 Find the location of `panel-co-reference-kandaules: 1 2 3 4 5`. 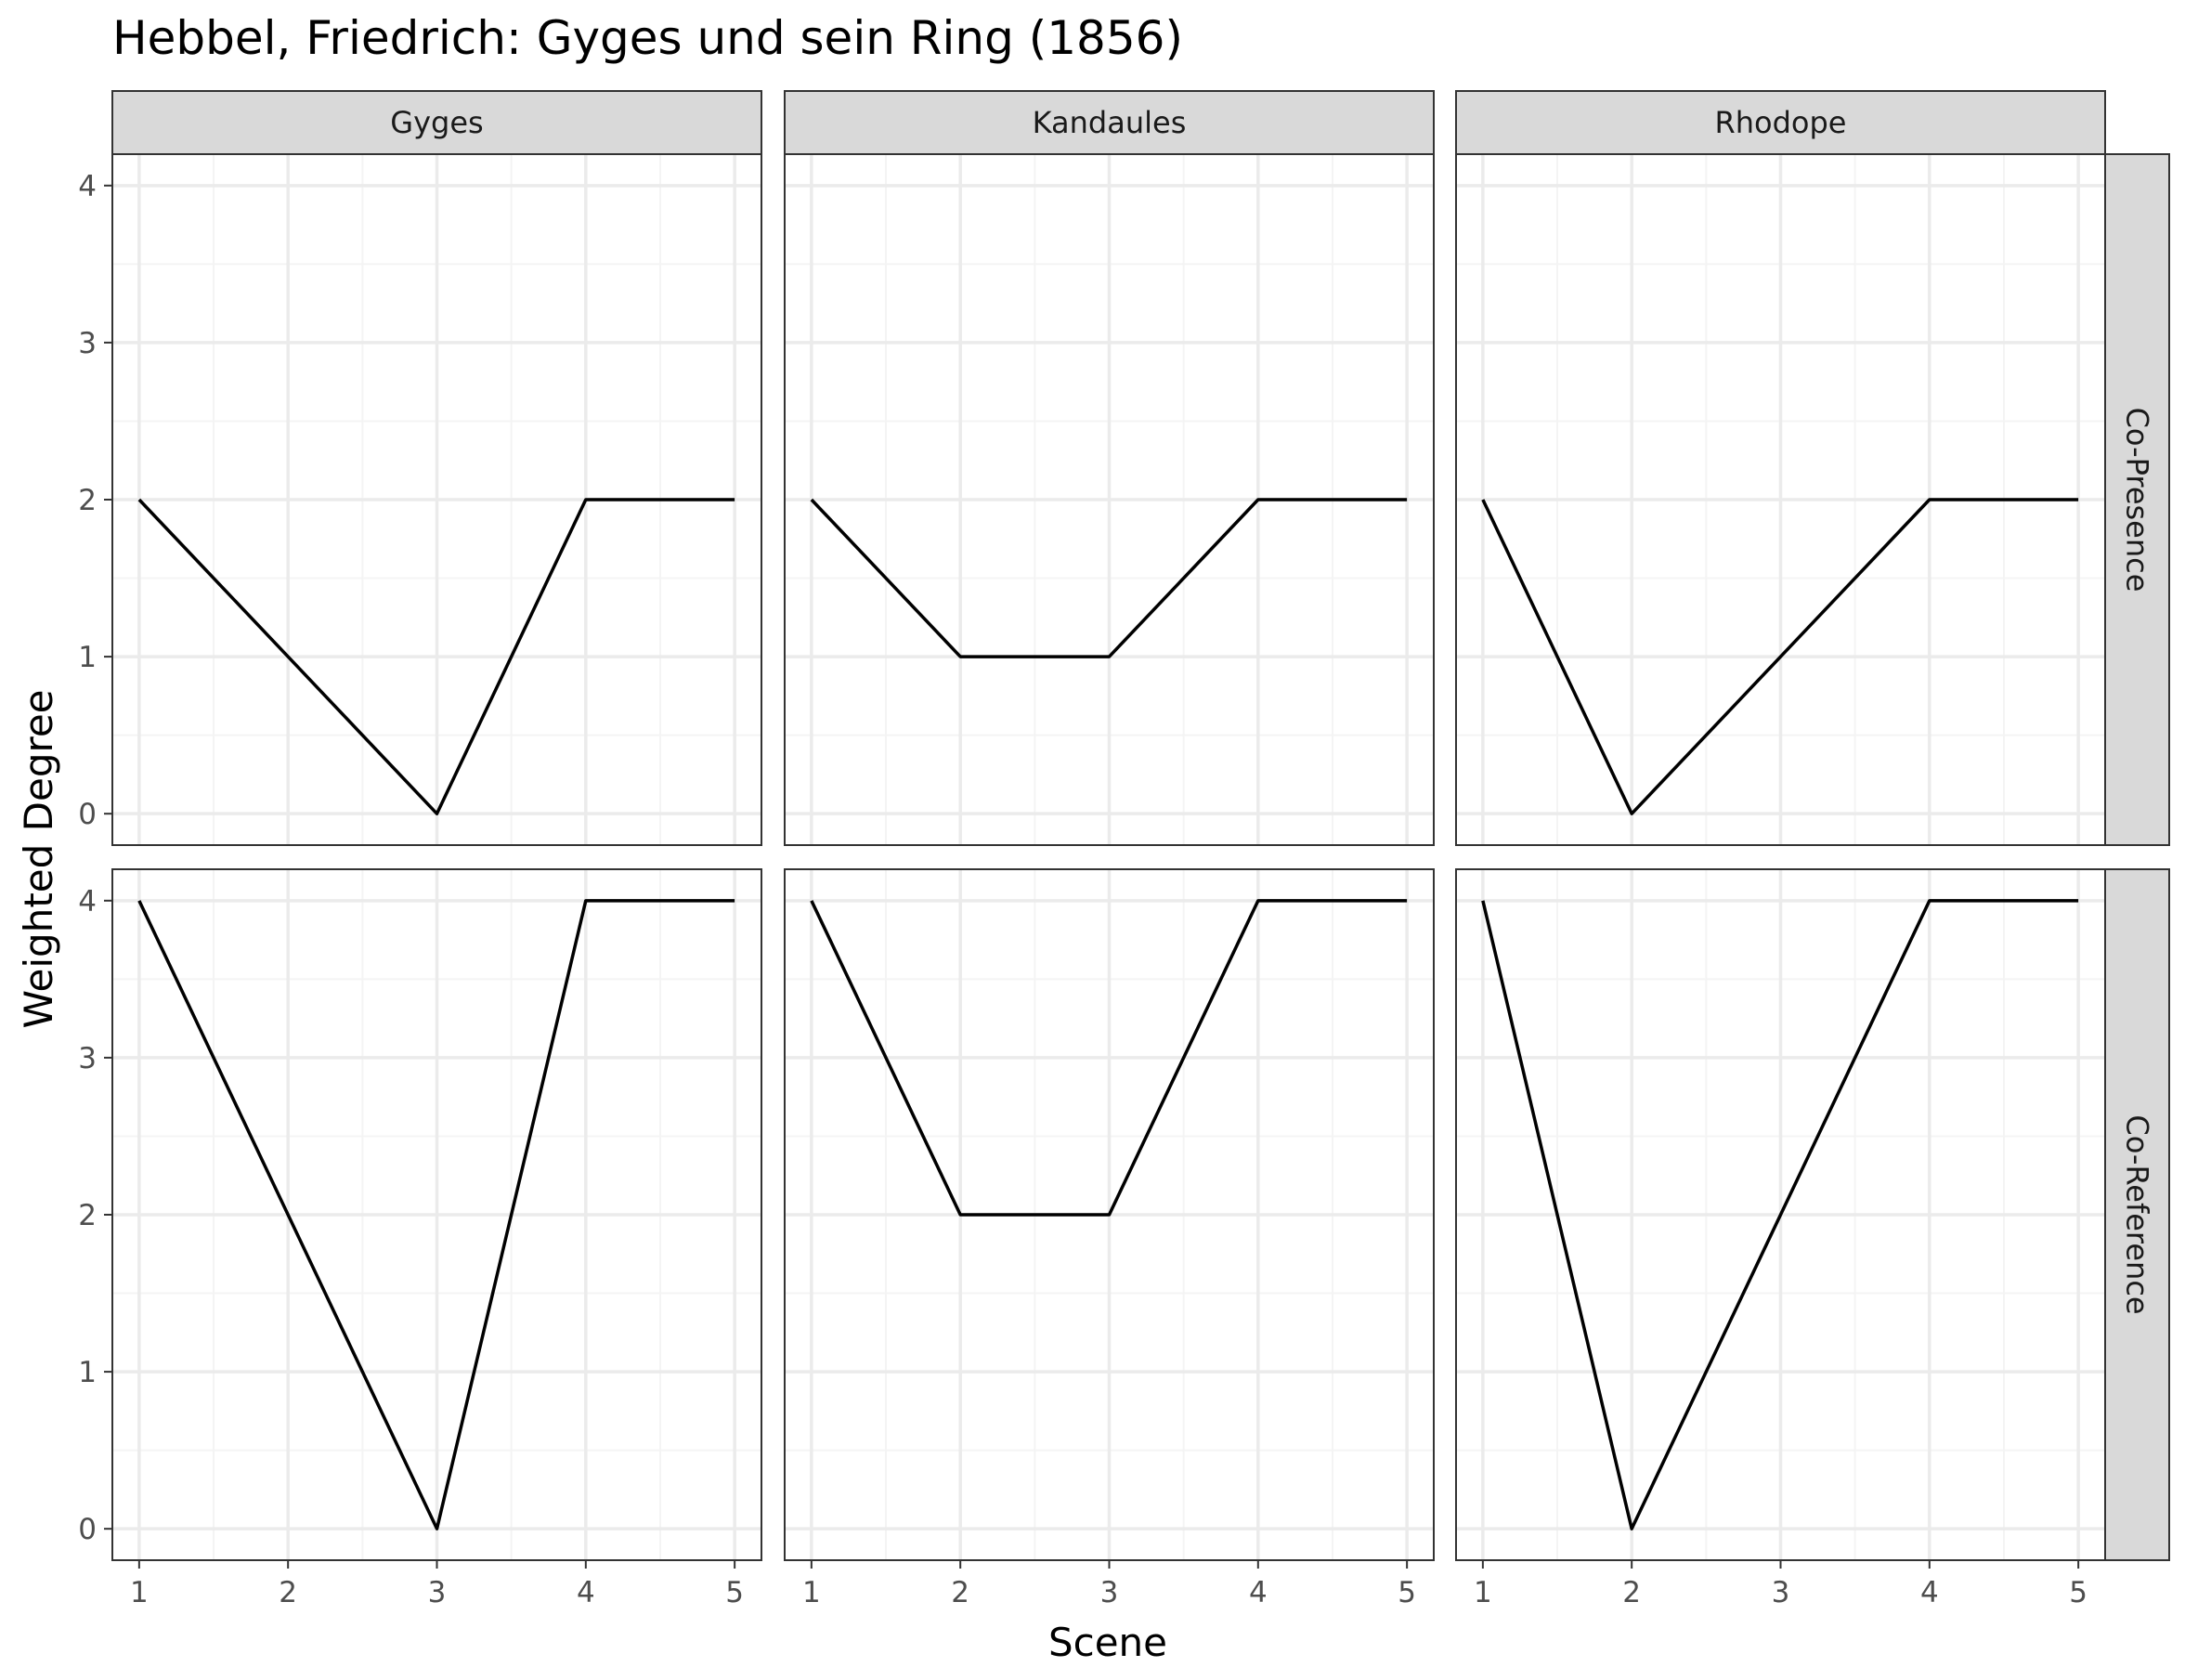

panel-co-reference-kandaules: 1 2 3 4 5 is located at coordinates (1109, 1238).